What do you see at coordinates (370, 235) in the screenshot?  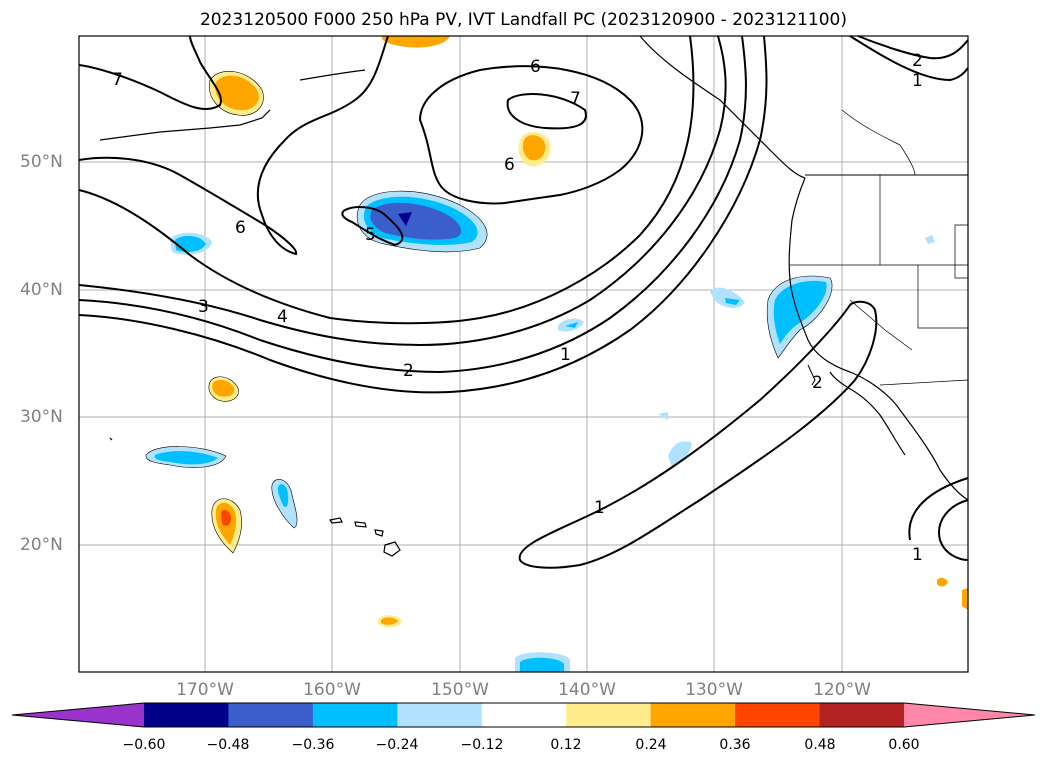 I see `contour-label: 5` at bounding box center [370, 235].